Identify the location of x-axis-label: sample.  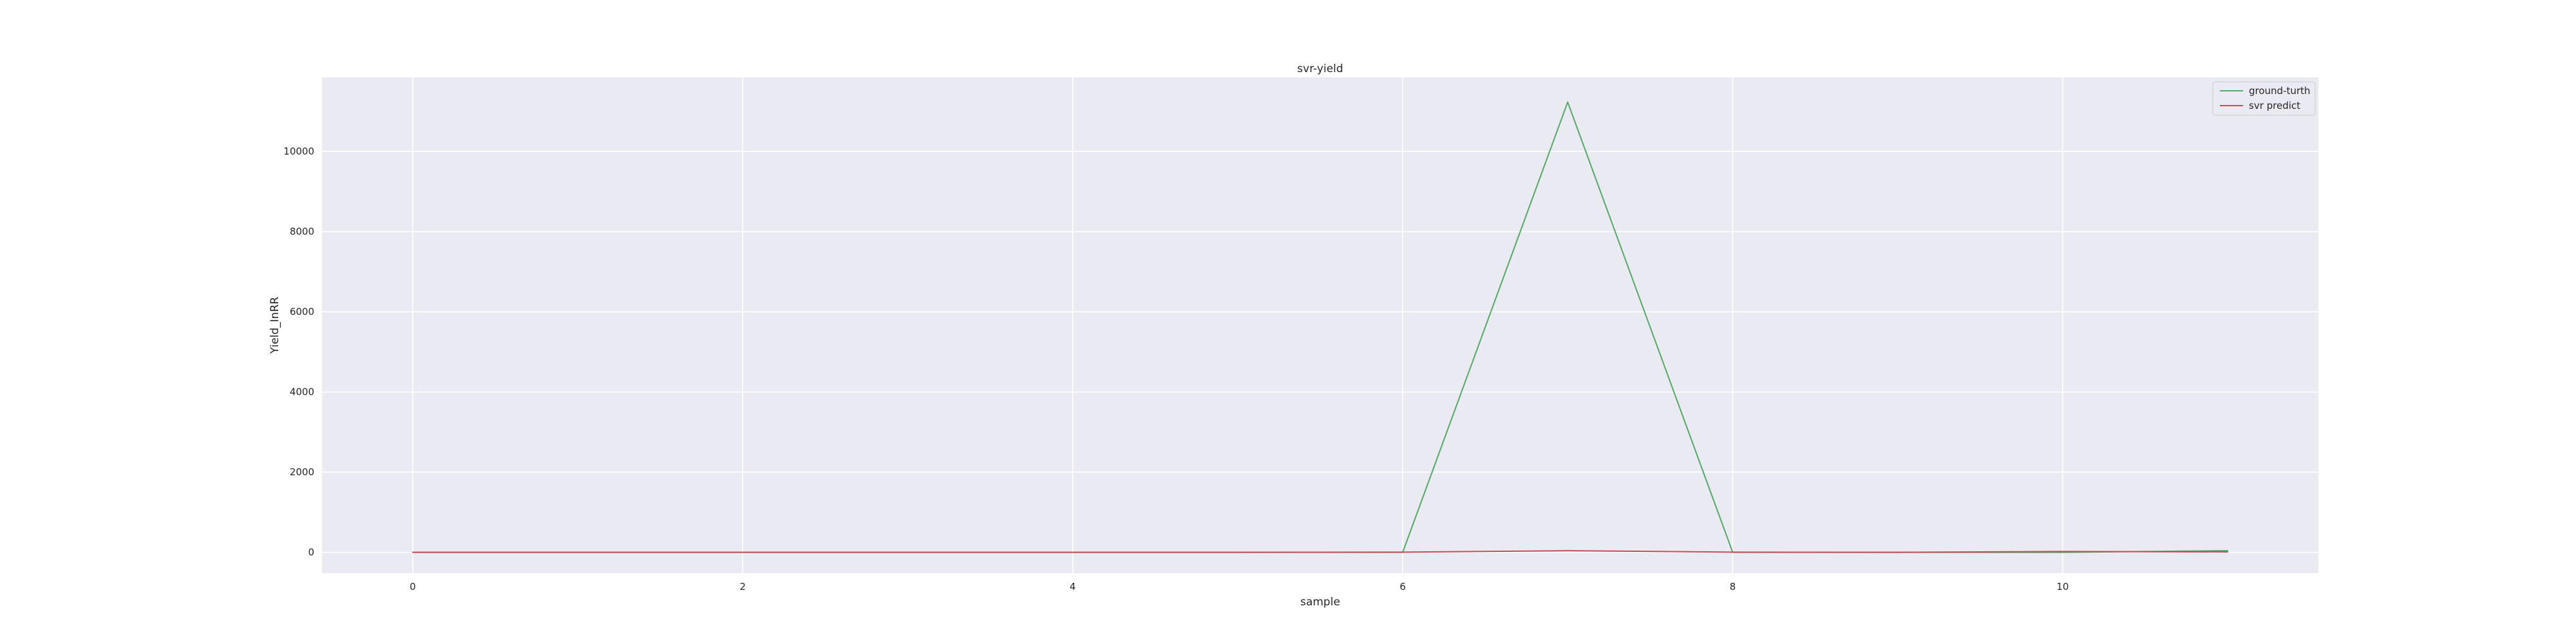
(1320, 603).